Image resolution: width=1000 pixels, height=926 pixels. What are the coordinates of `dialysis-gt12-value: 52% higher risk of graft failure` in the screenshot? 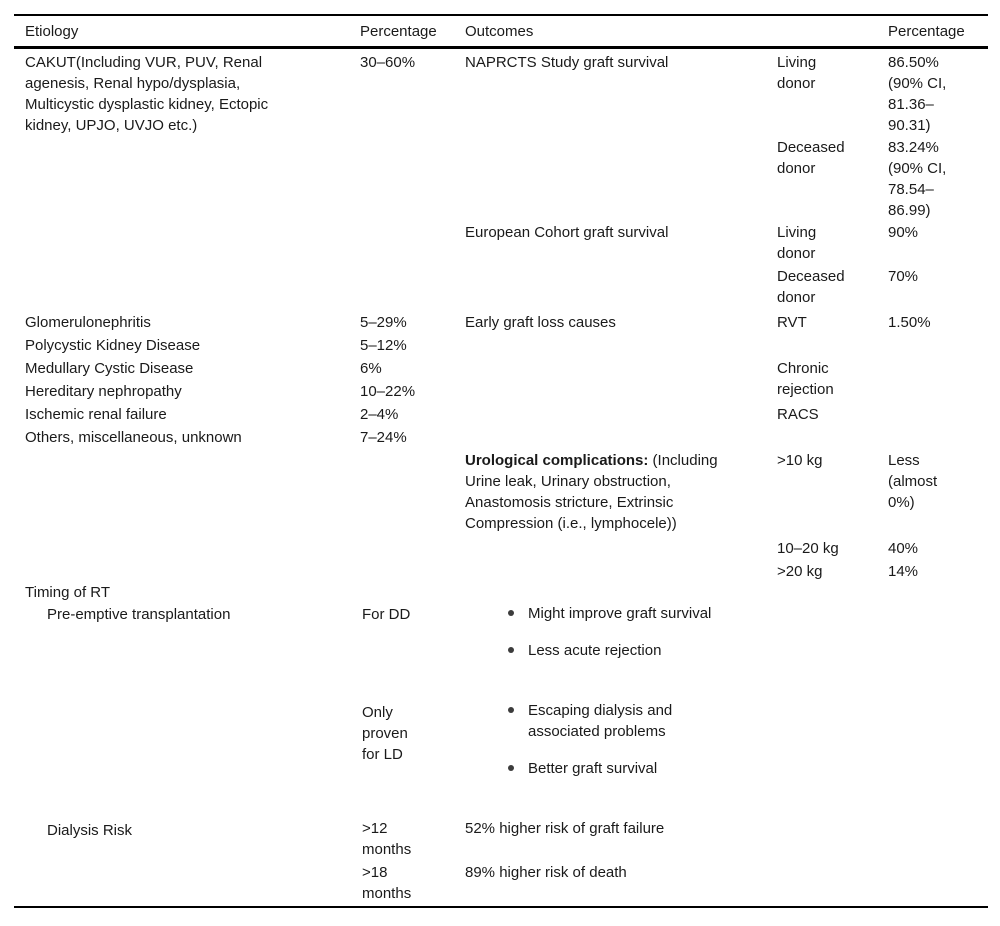 It's located at (565, 828).